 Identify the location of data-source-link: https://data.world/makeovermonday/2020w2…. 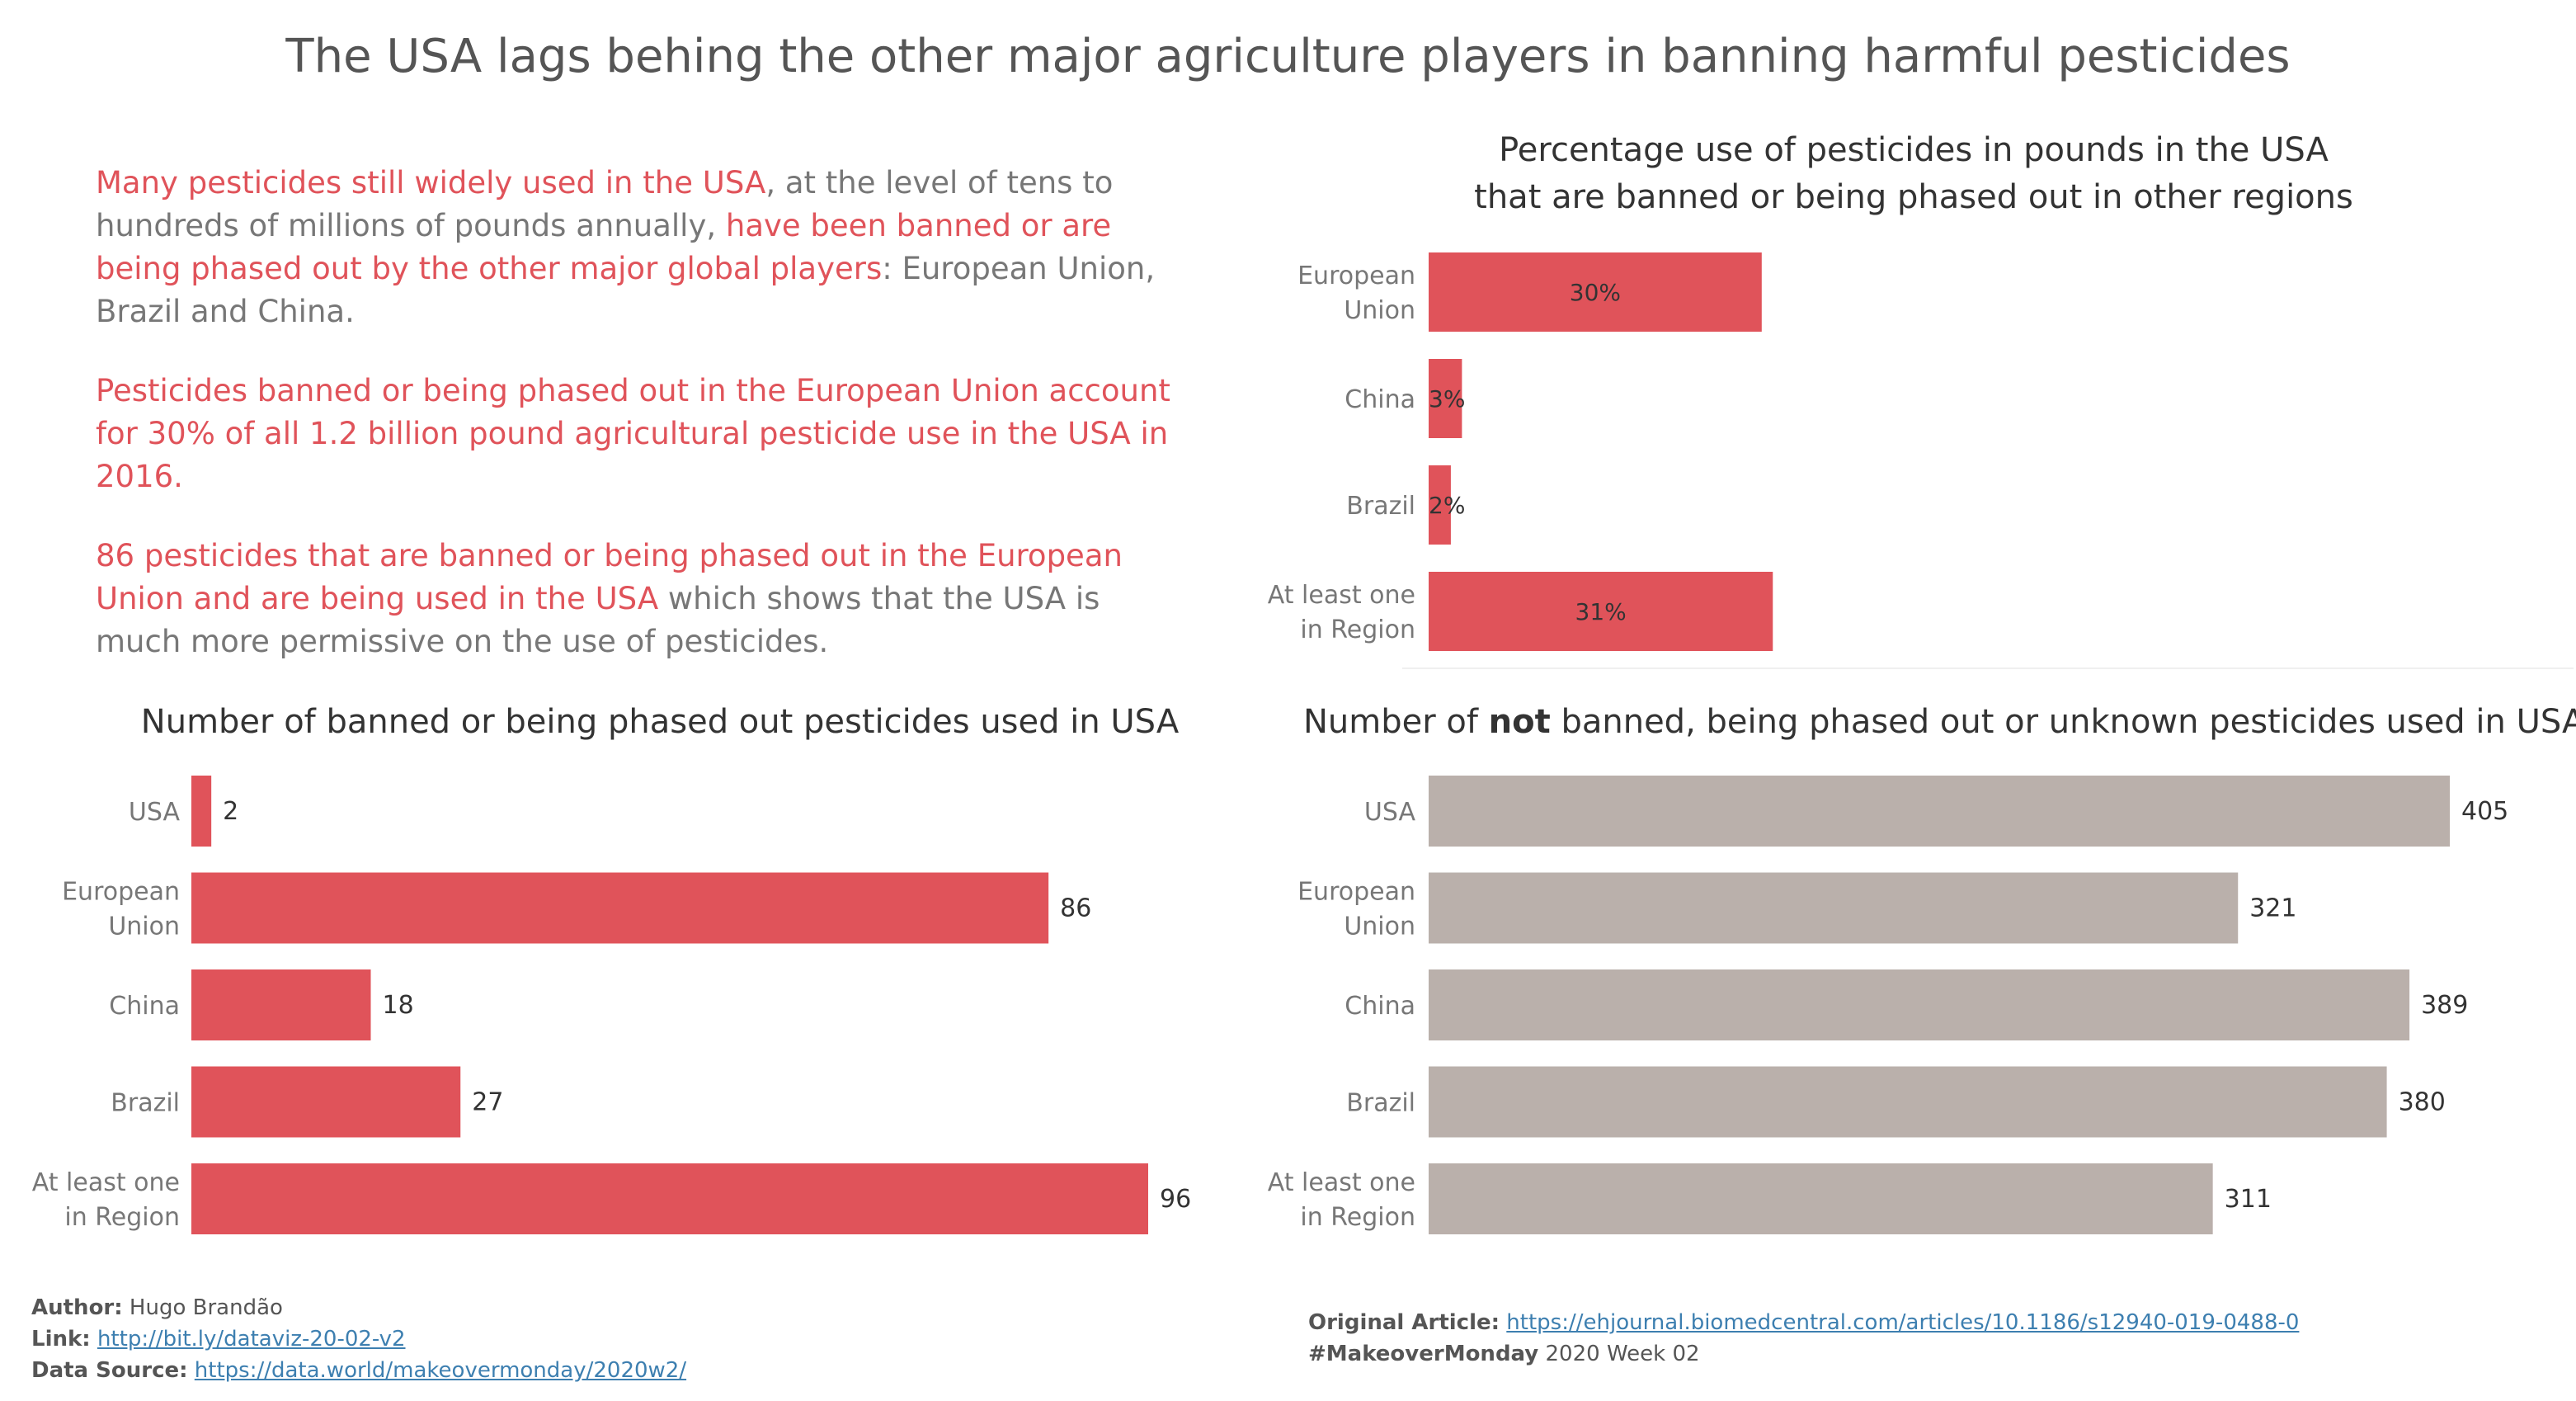
(440, 1370).